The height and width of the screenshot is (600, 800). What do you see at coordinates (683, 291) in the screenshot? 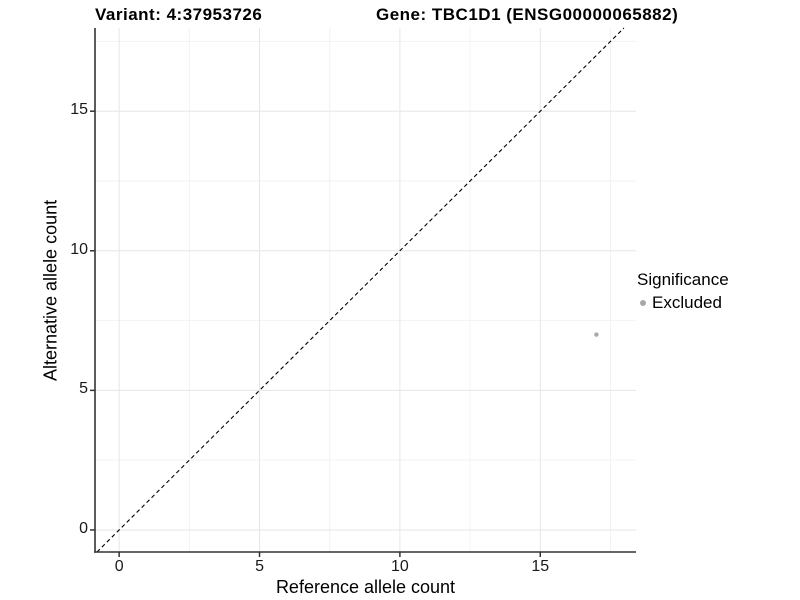
I see `legend: Significance Excluded` at bounding box center [683, 291].